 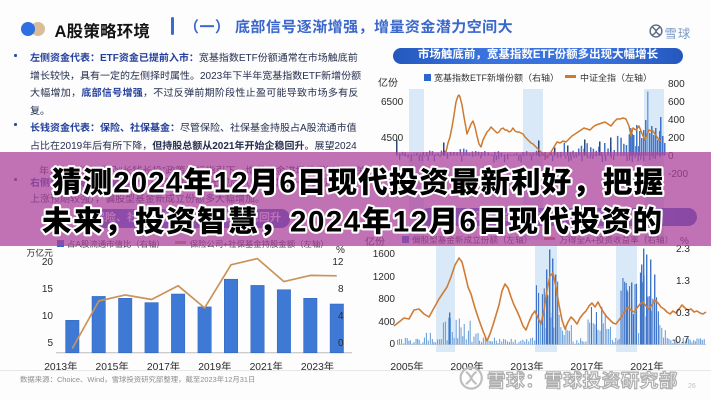 What do you see at coordinates (357, 182) in the screenshot?
I see `svg-text: 猜测2024年12月6日现代投资最新利好，把握` at bounding box center [357, 182].